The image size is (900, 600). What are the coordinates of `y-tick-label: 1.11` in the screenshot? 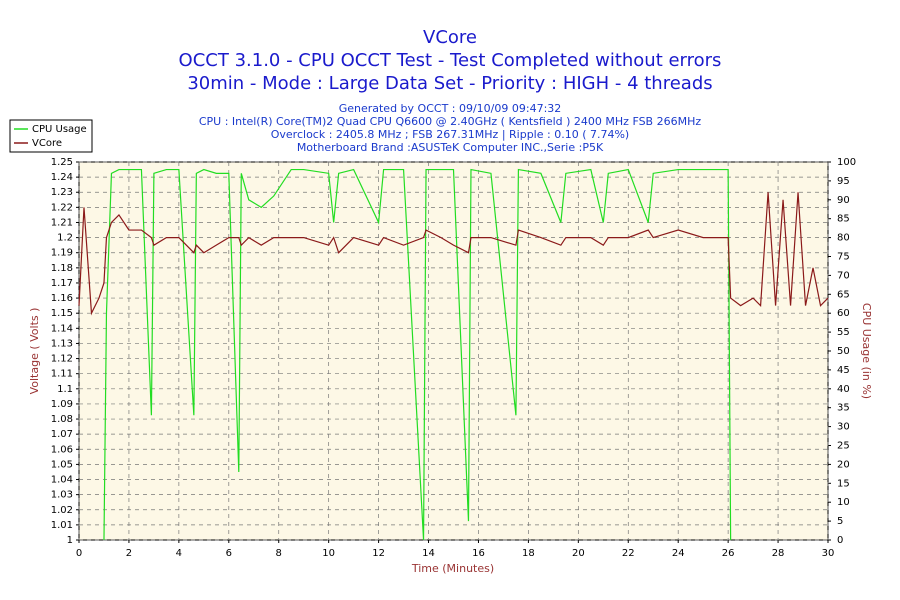 It's located at (62, 374).